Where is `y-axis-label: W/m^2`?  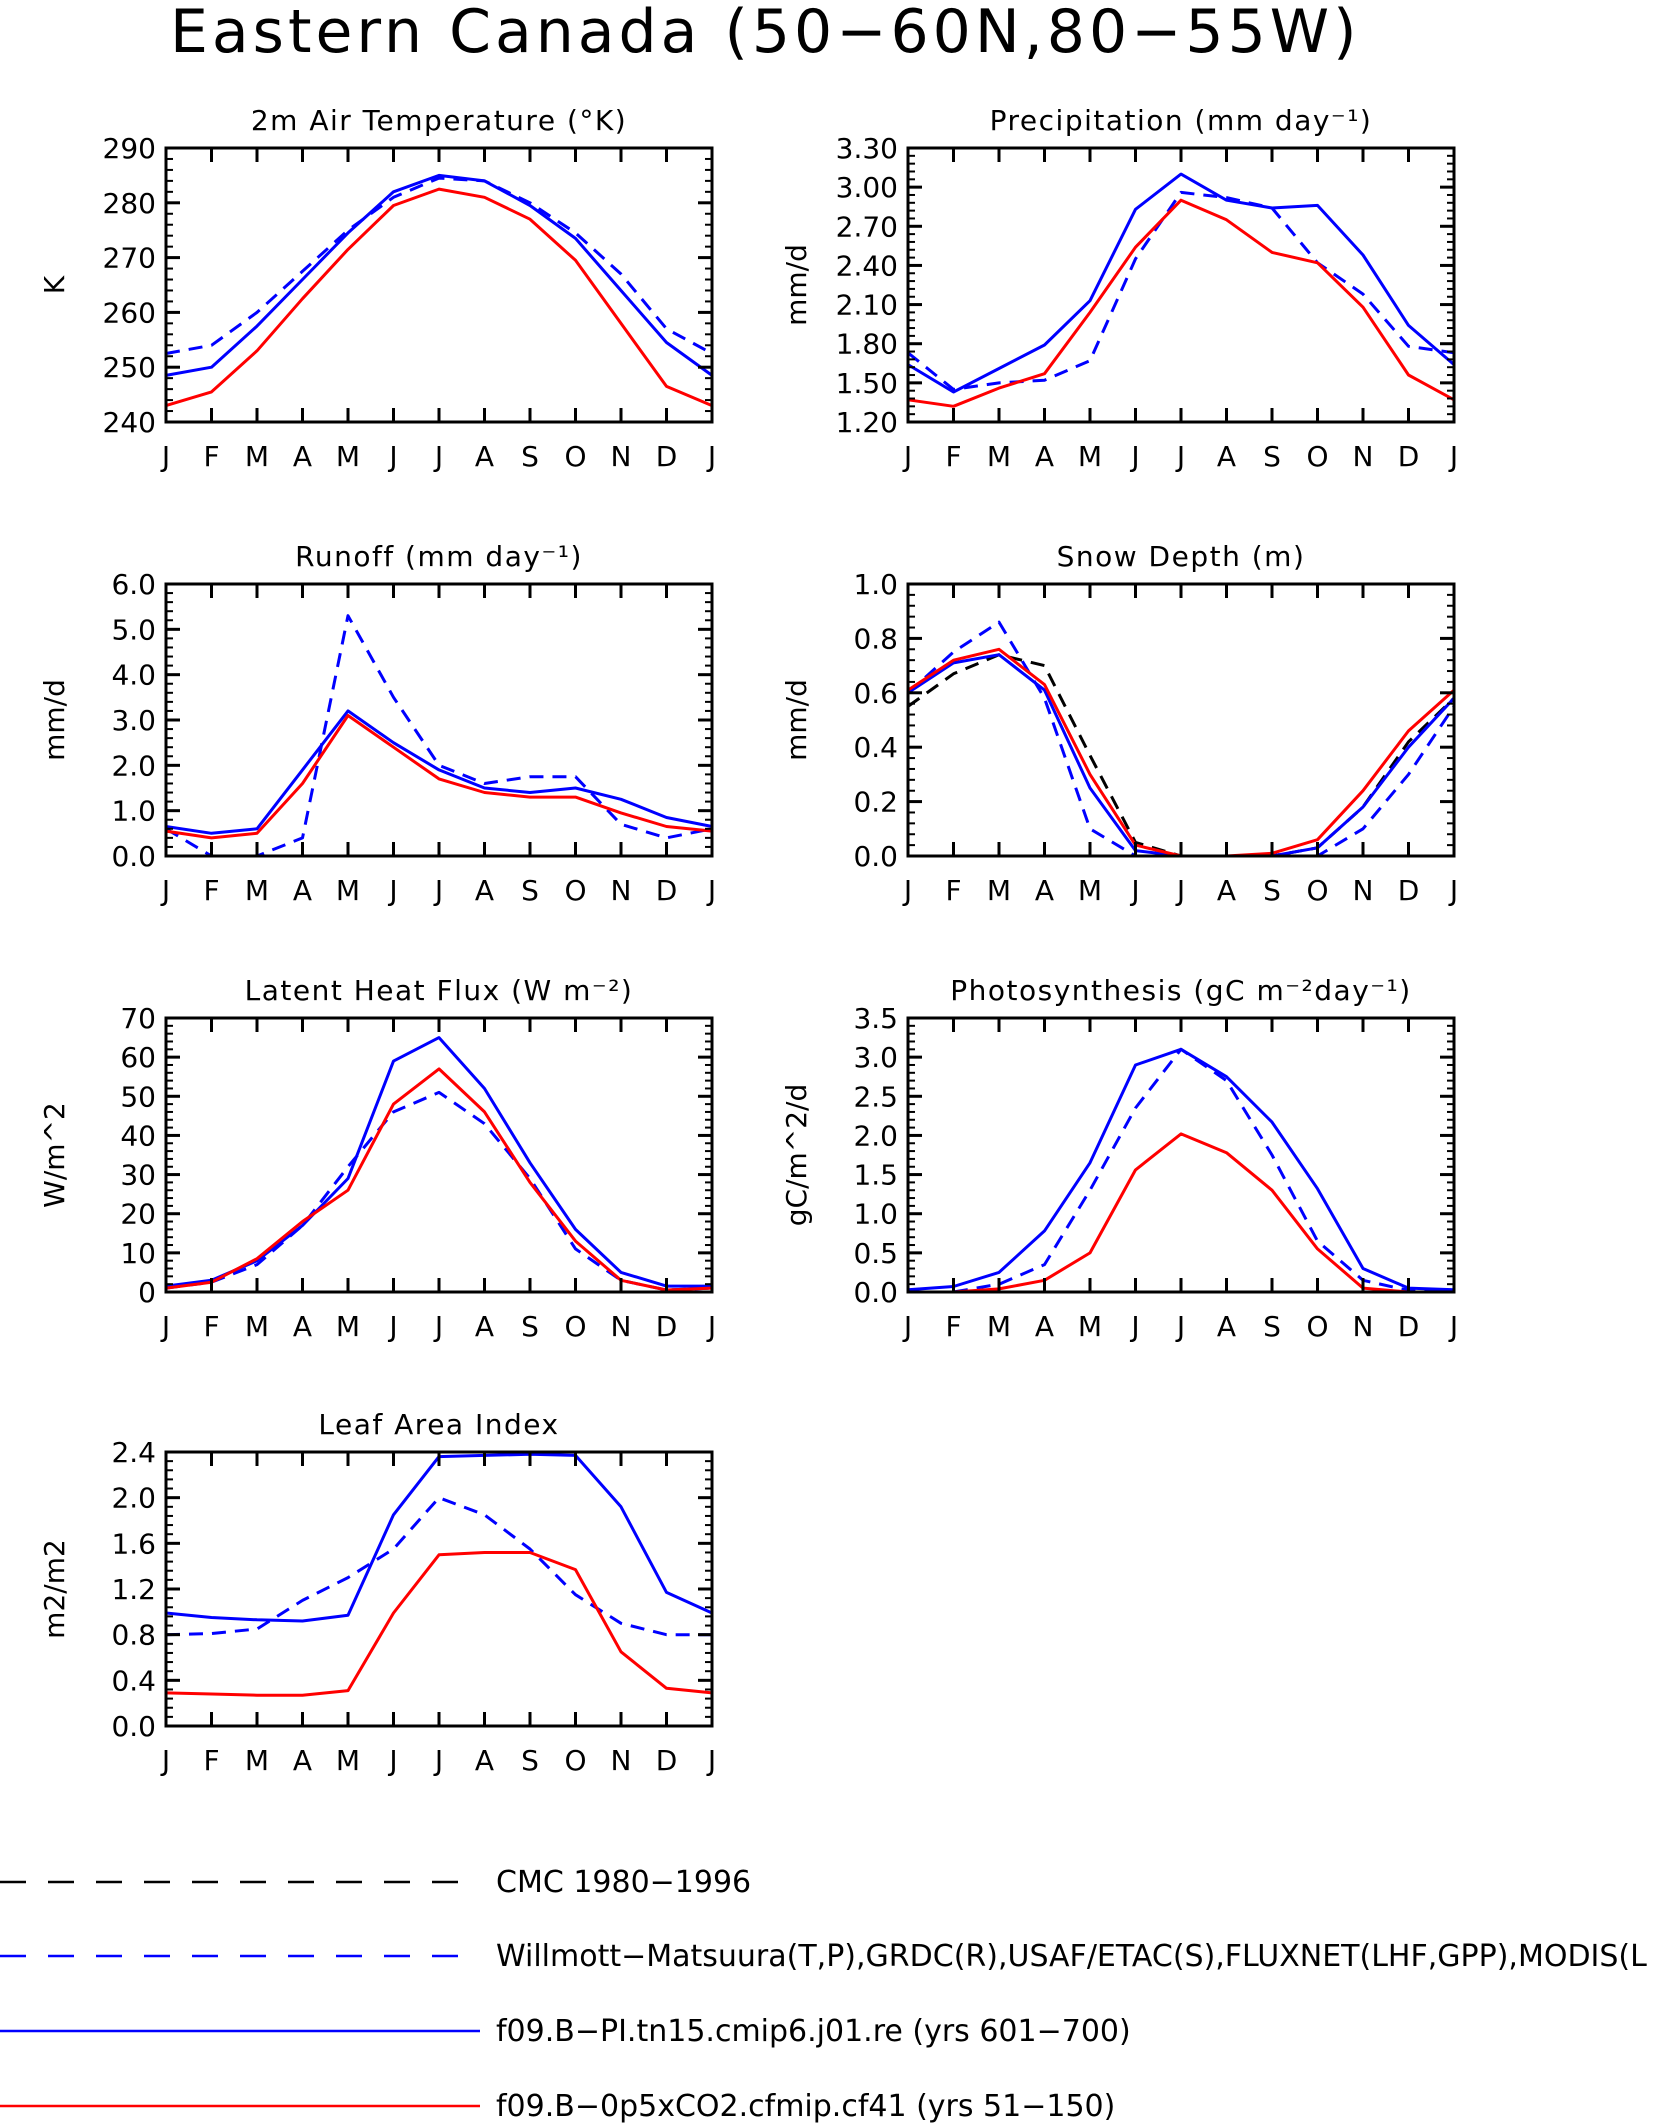 y-axis-label: W/m^2 is located at coordinates (54, 1155).